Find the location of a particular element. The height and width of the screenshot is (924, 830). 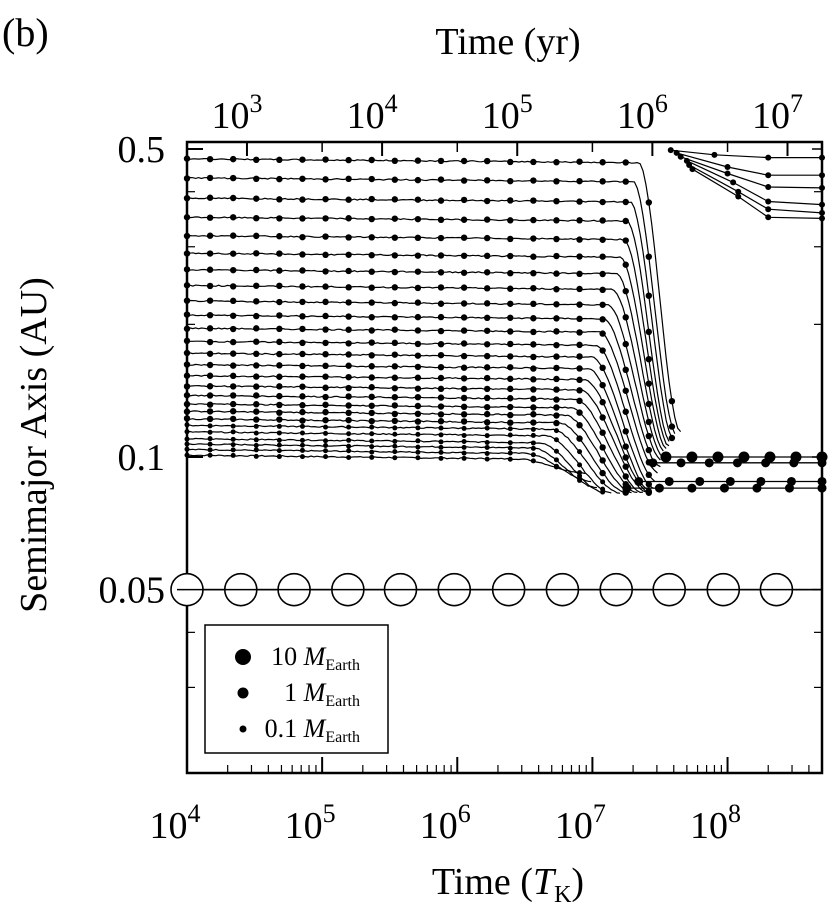

x-top-tick-label: 10³ is located at coordinates (236, 113).